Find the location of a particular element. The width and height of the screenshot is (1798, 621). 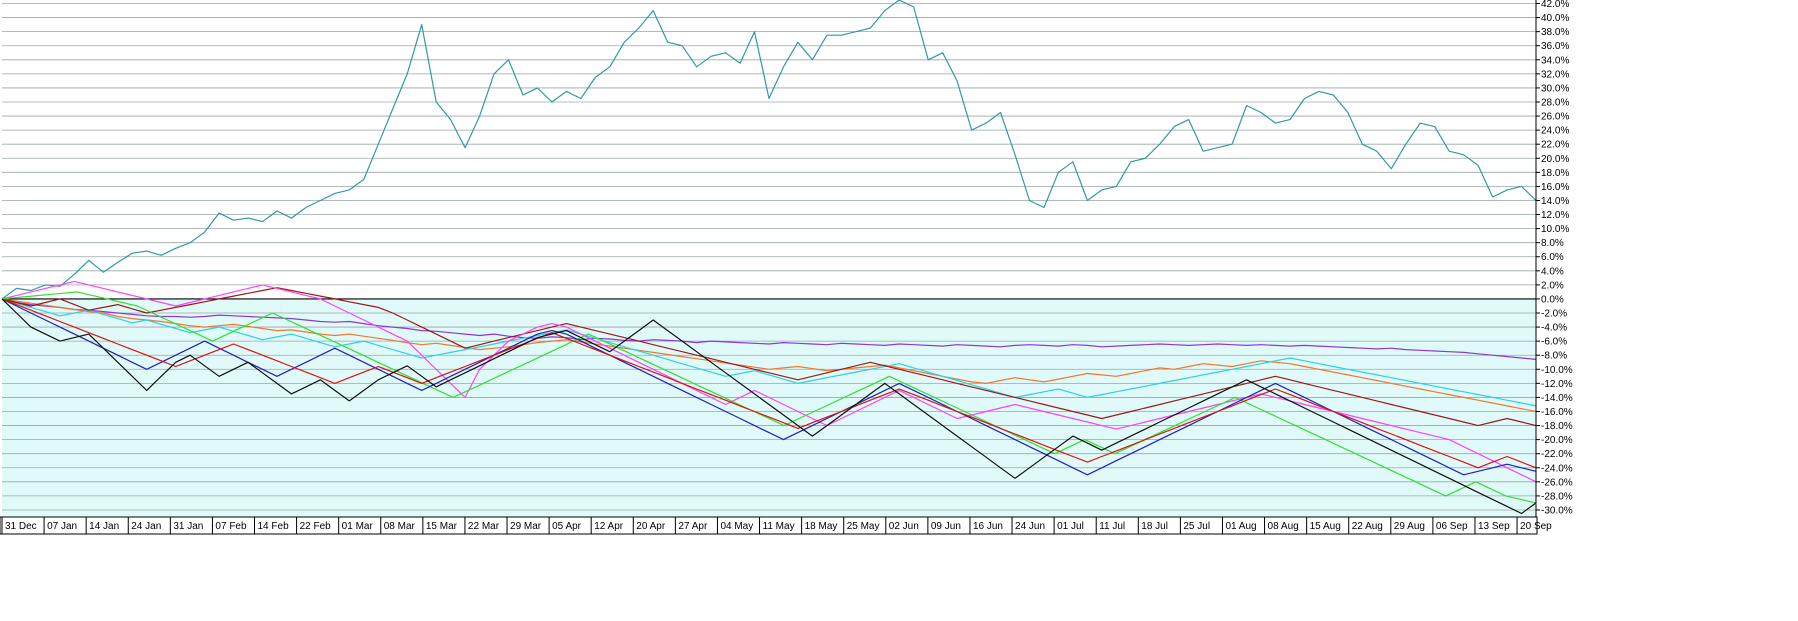

y-tick-label: -14.0% is located at coordinates (1557, 398).